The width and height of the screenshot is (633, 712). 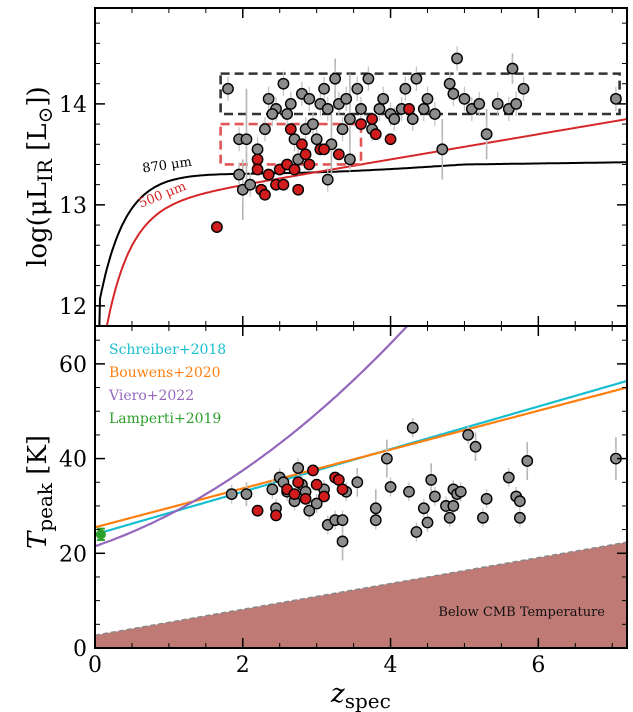 What do you see at coordinates (73, 307) in the screenshot?
I see `y-tick-label: 12` at bounding box center [73, 307].